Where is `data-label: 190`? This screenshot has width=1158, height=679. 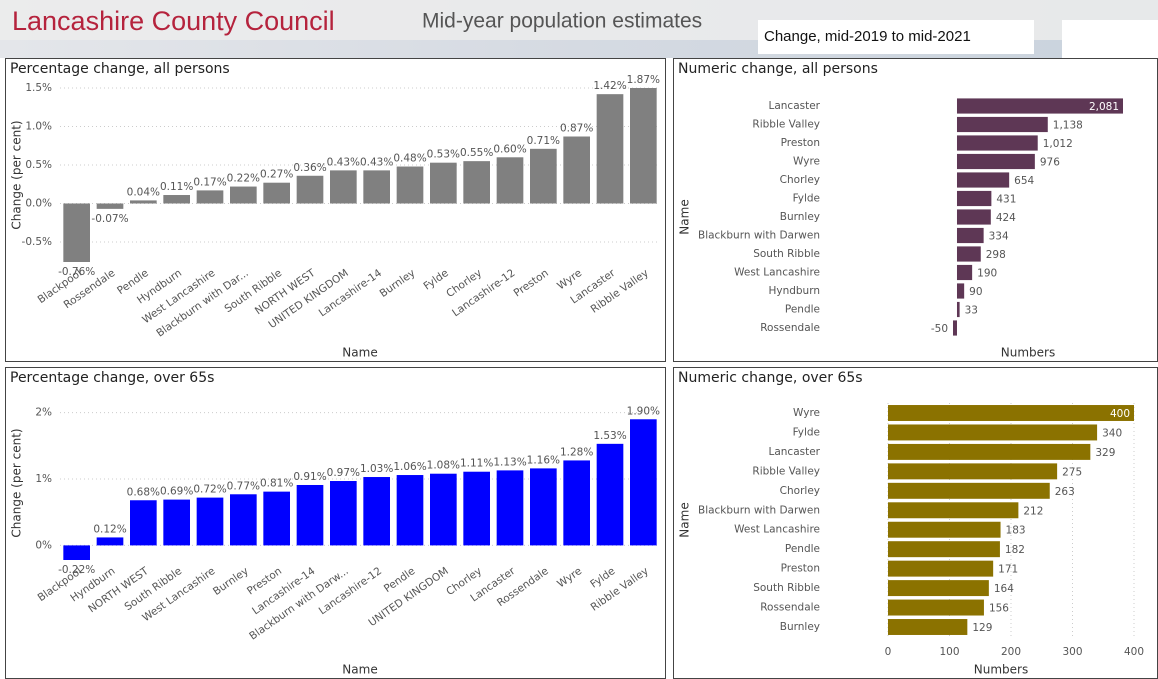 data-label: 190 is located at coordinates (987, 274).